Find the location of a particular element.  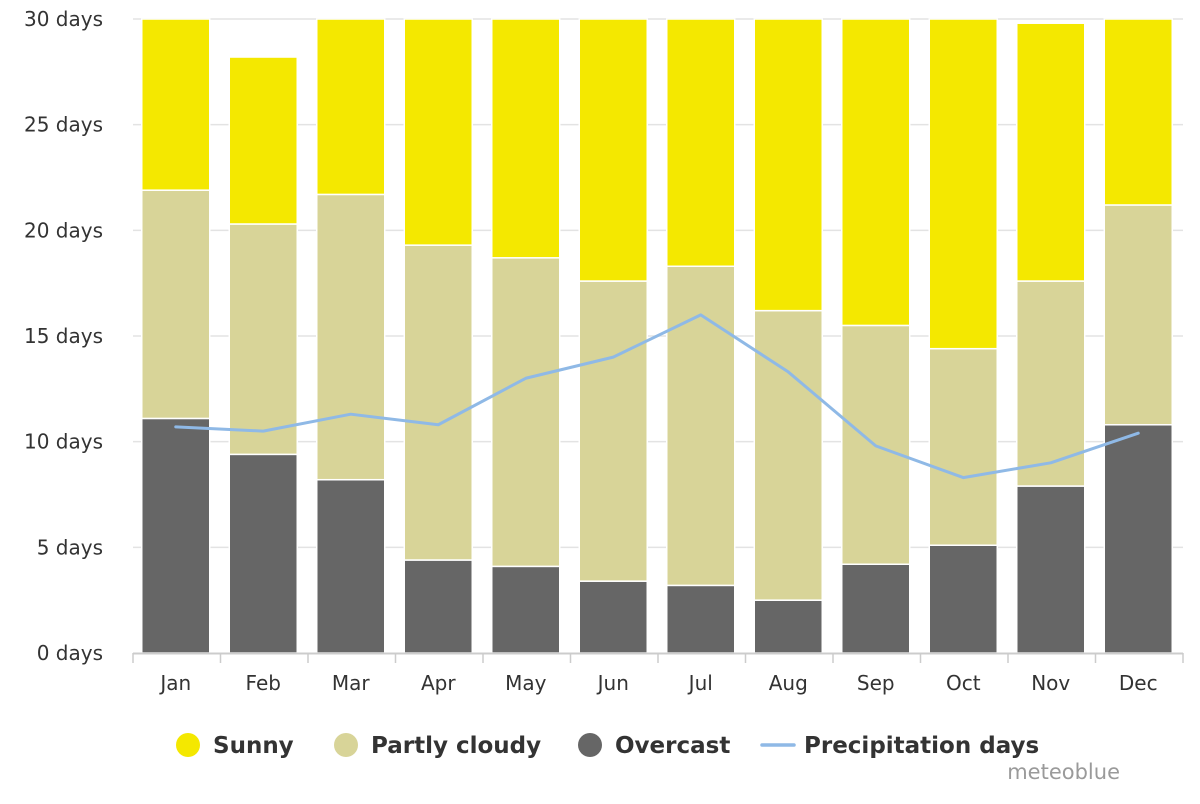

x-tick-label: Feb is located at coordinates (263, 683).